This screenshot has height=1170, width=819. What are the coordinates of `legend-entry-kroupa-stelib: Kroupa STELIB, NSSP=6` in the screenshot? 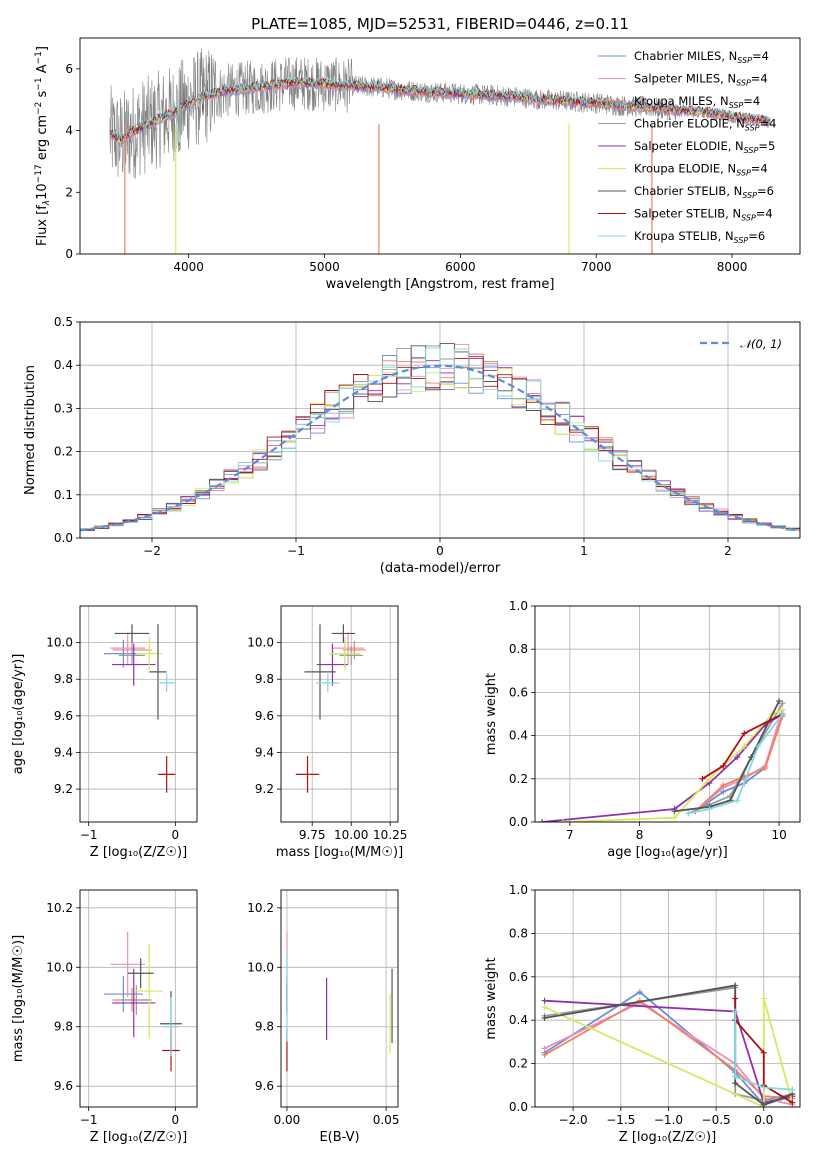 It's located at (699, 237).